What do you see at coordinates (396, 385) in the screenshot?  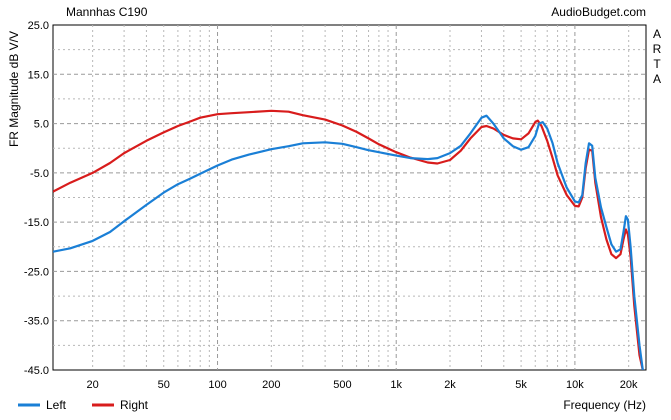 I see `x-tick-label: 1k` at bounding box center [396, 385].